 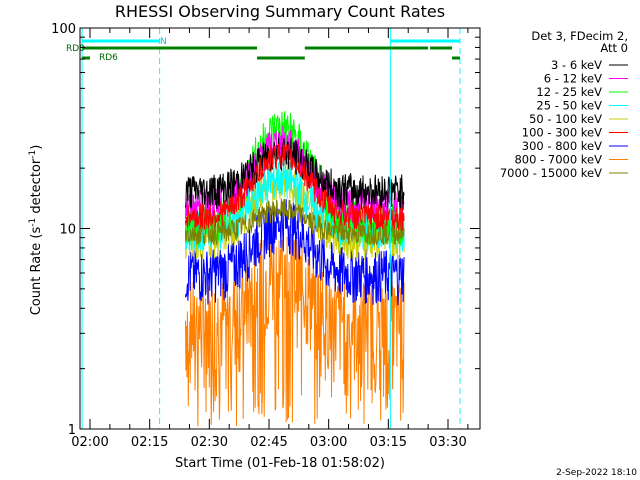 What do you see at coordinates (388, 442) in the screenshot?
I see `x-tick-label: 03:15` at bounding box center [388, 442].